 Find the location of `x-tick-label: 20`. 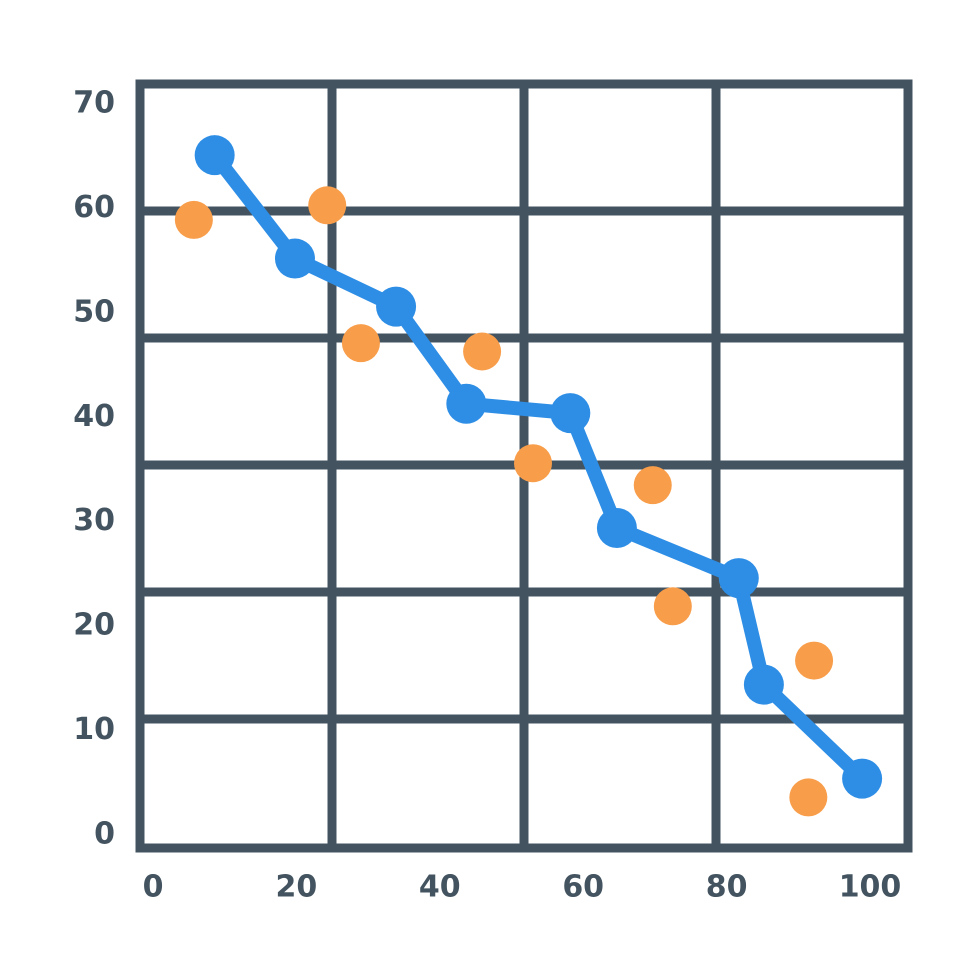

x-tick-label: 20 is located at coordinates (297, 887).